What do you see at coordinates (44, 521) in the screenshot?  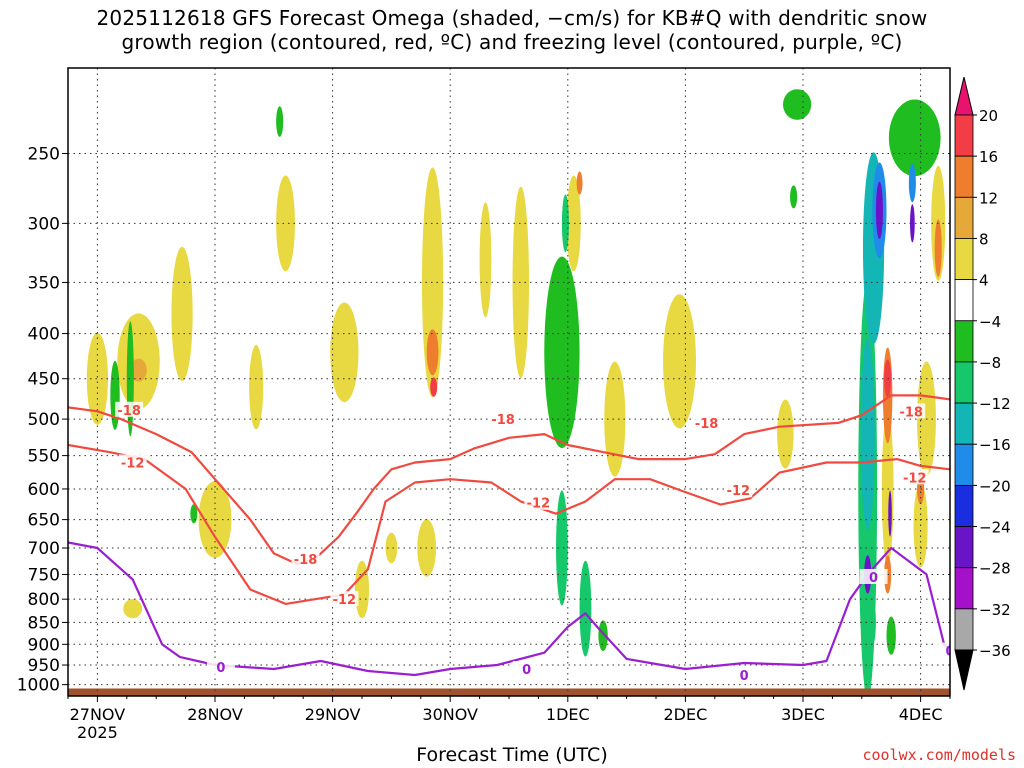 I see `y-tick-label: 650` at bounding box center [44, 521].